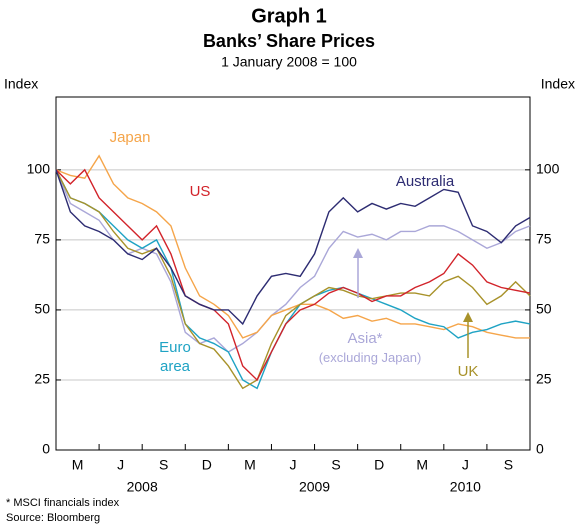  Describe the element at coordinates (544, 309) in the screenshot. I see `y2-tick-label: 50` at that location.